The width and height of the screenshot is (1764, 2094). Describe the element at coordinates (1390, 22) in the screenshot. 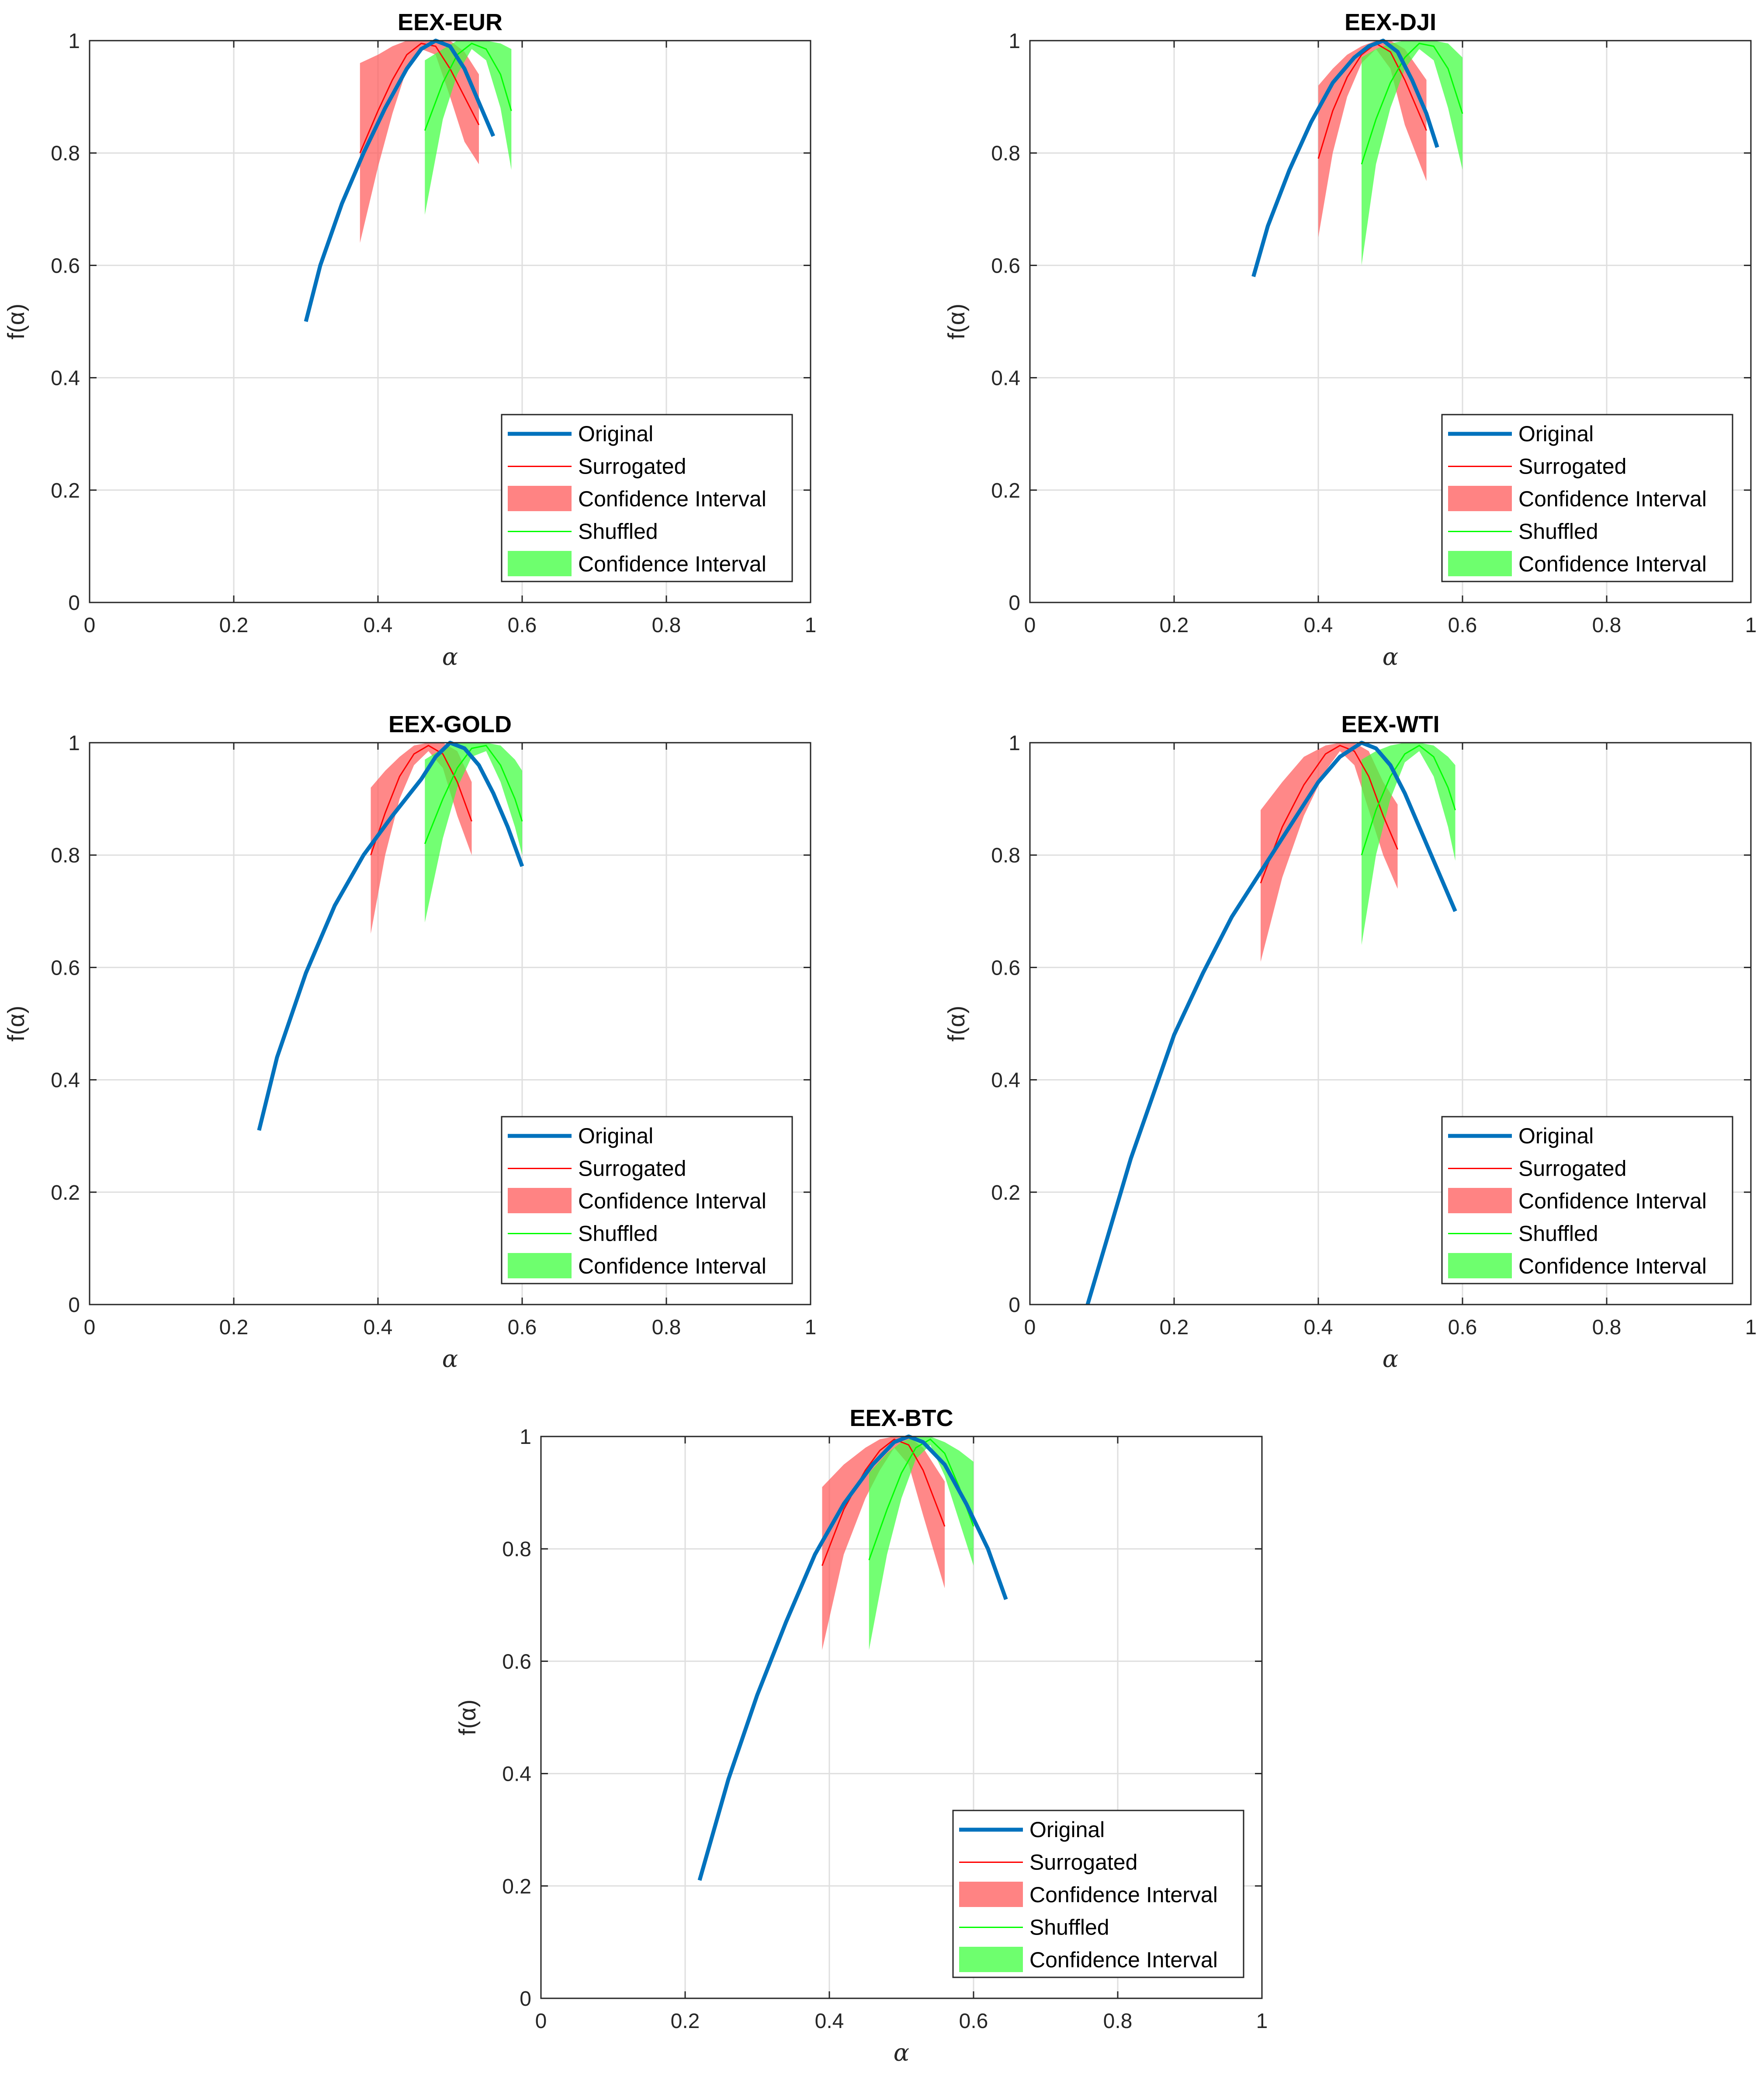

I see `chart-title: EEX-DJI` at that location.